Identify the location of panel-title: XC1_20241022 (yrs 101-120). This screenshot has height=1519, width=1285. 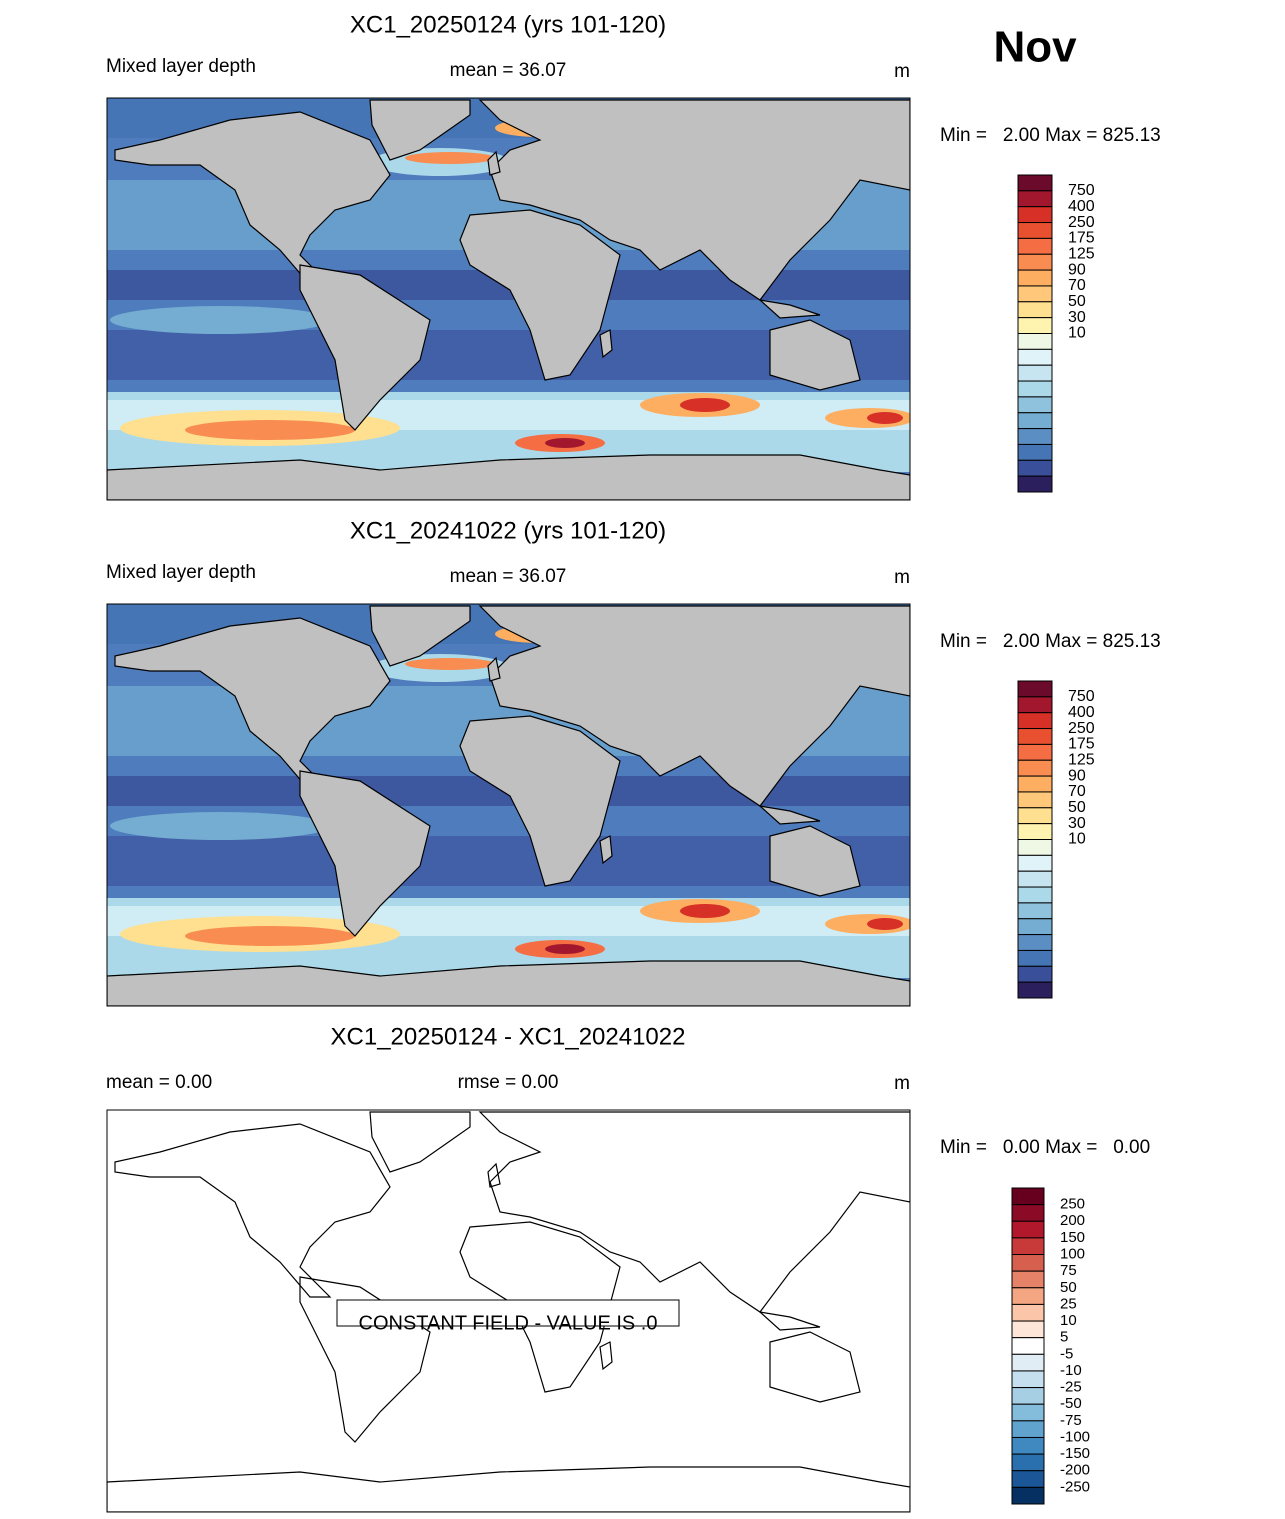
(508, 530).